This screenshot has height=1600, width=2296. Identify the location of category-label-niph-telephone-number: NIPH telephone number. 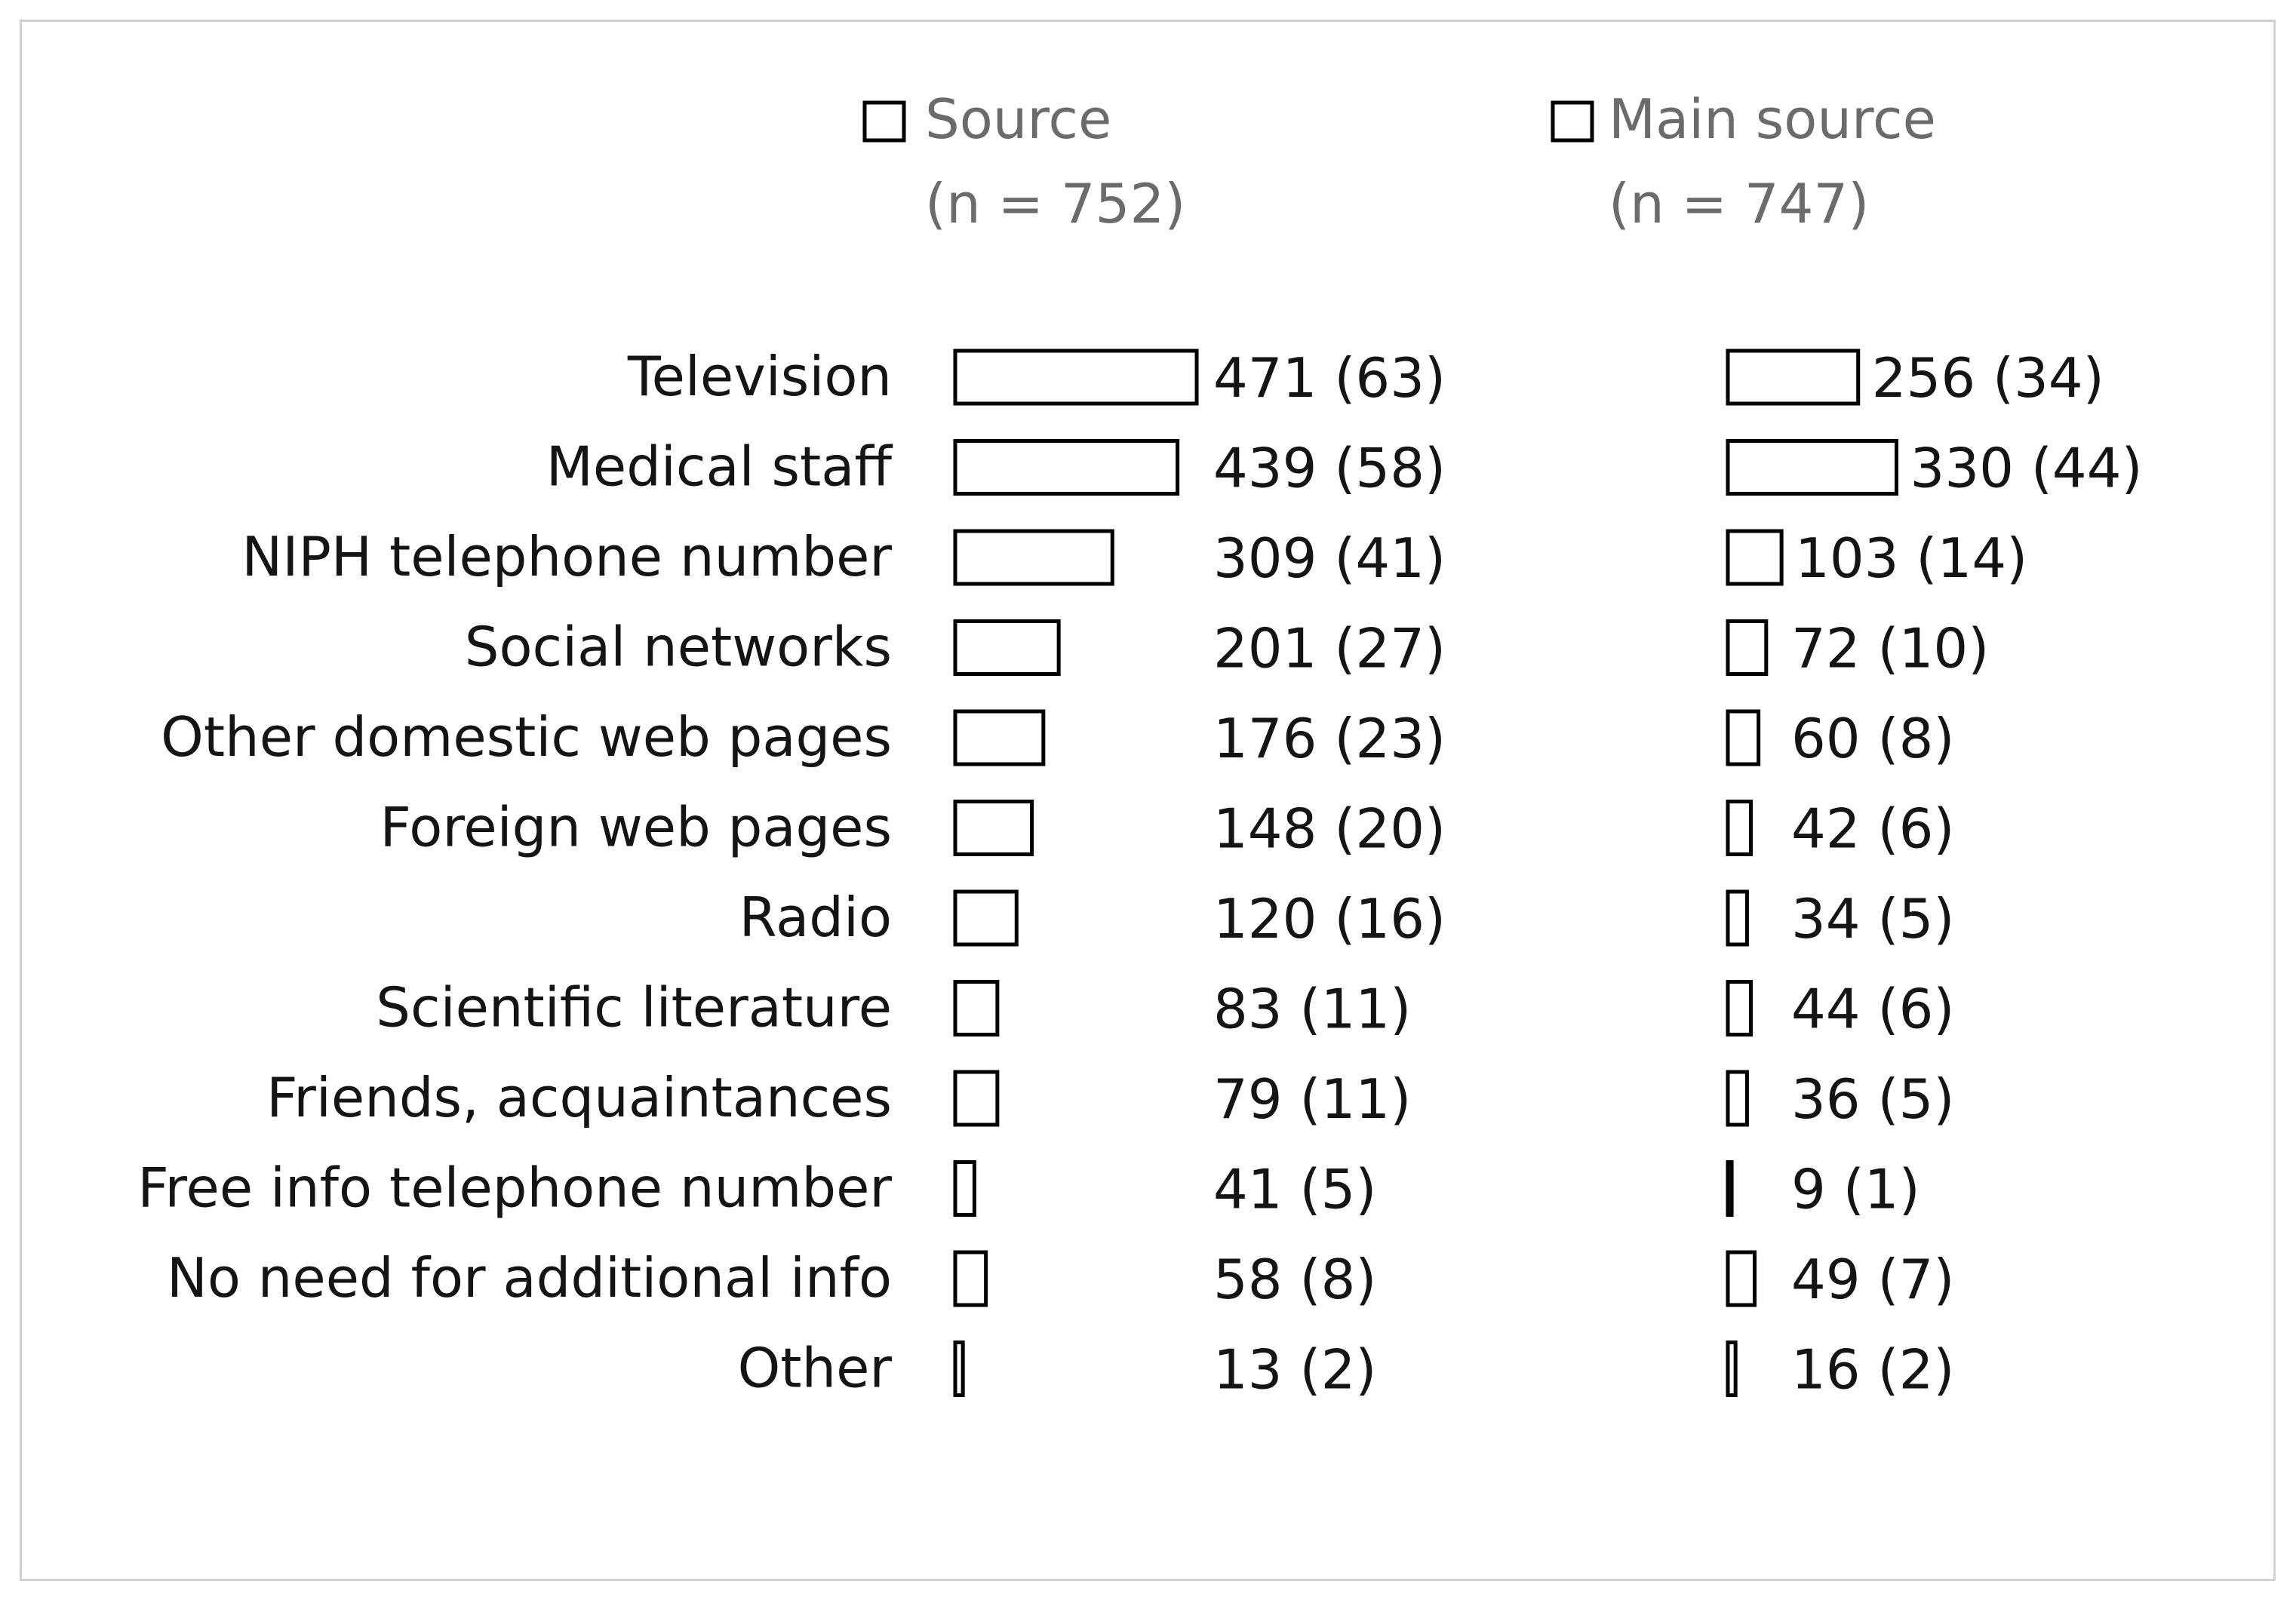
(566, 556).